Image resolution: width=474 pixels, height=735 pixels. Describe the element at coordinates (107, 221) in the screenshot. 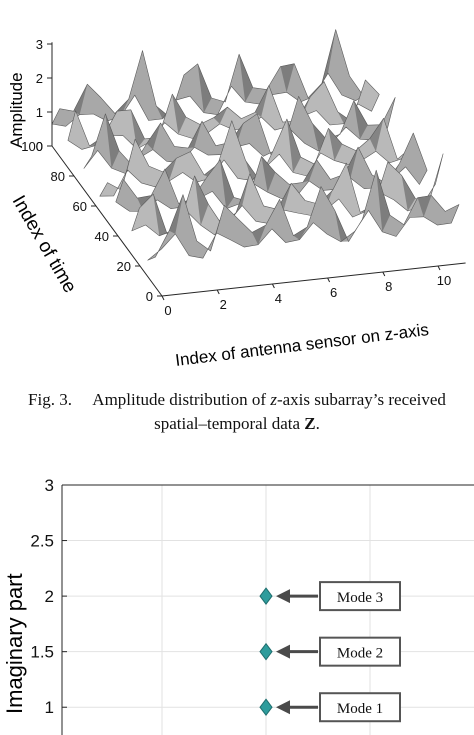

I see `y-axis-line` at that location.